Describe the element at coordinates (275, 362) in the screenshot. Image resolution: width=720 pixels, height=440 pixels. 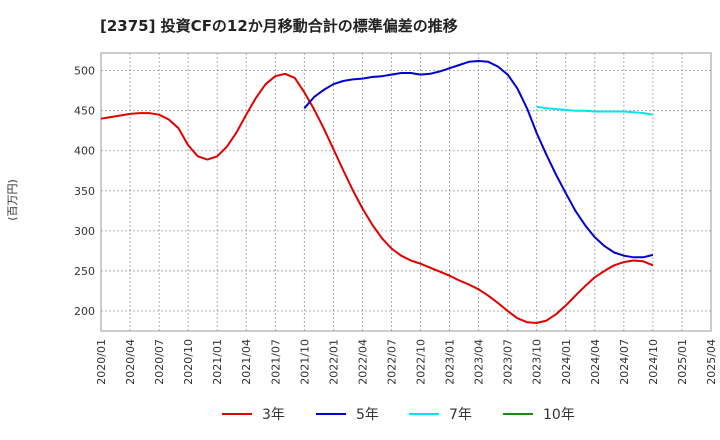
I see `x-tick-label: 2021/07` at that location.